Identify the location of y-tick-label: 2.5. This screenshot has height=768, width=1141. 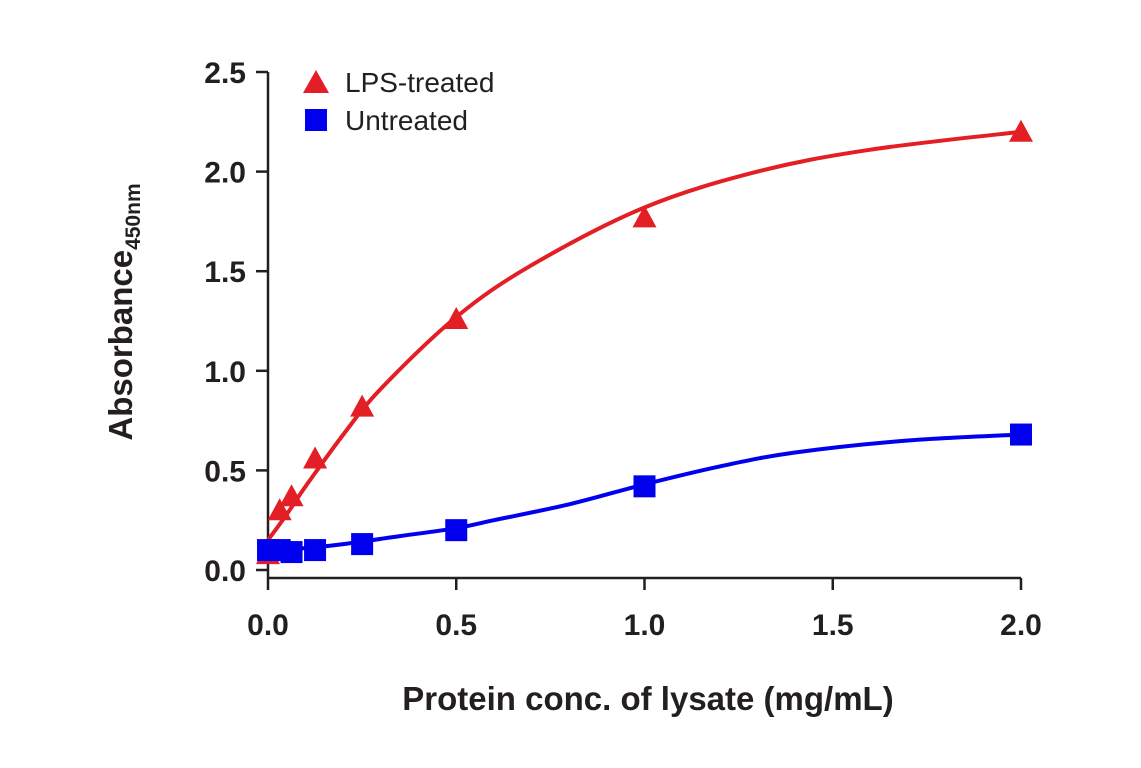
(225, 73).